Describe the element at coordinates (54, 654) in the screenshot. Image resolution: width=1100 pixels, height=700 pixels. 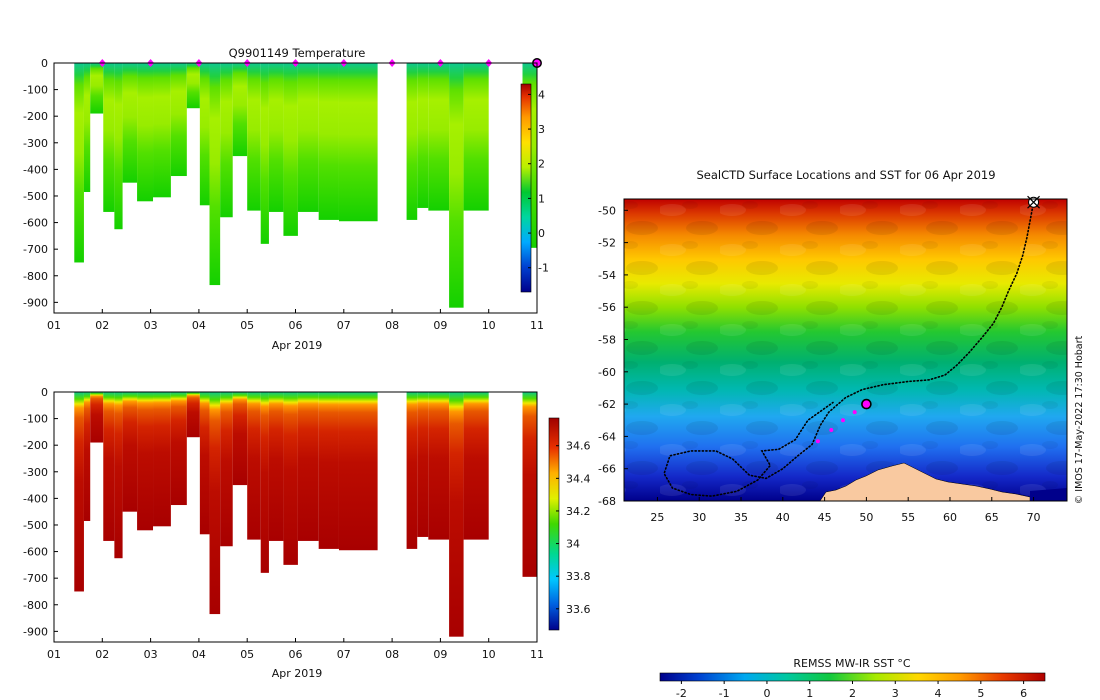
I see `x-tick-label: 01` at that location.